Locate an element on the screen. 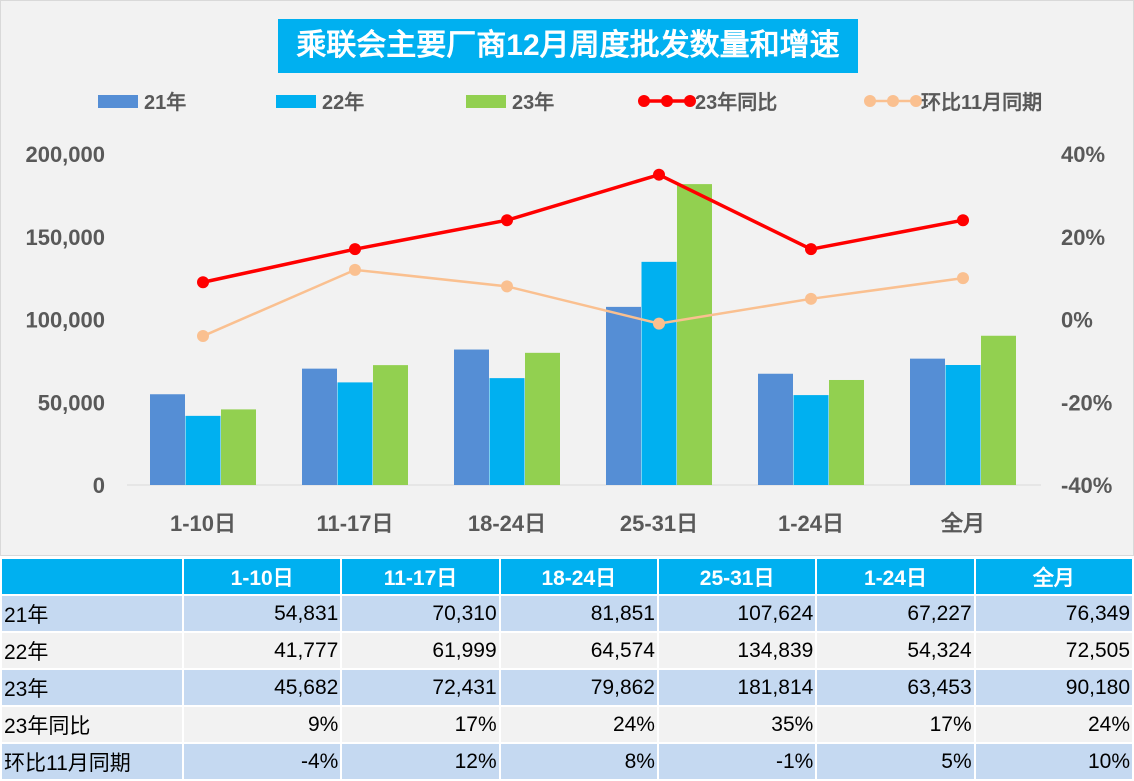 Image resolution: width=1134 pixels, height=781 pixels. table-row: 22年 41,777 61,999 64,574 134,839 54,324 72,505 is located at coordinates (567, 650).